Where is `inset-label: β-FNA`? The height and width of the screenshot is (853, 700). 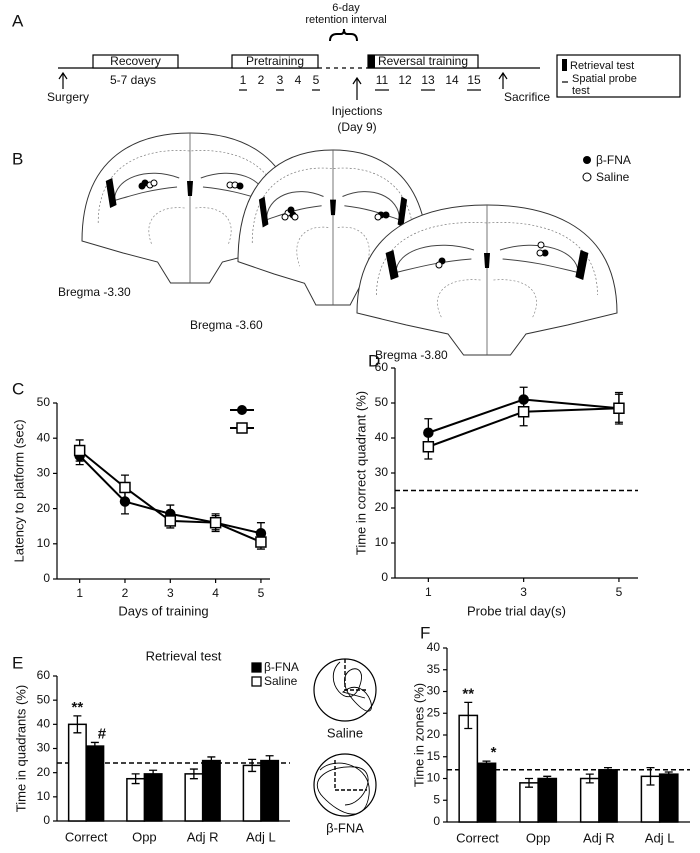
inset-label: β-FNA is located at coordinates (345, 827).